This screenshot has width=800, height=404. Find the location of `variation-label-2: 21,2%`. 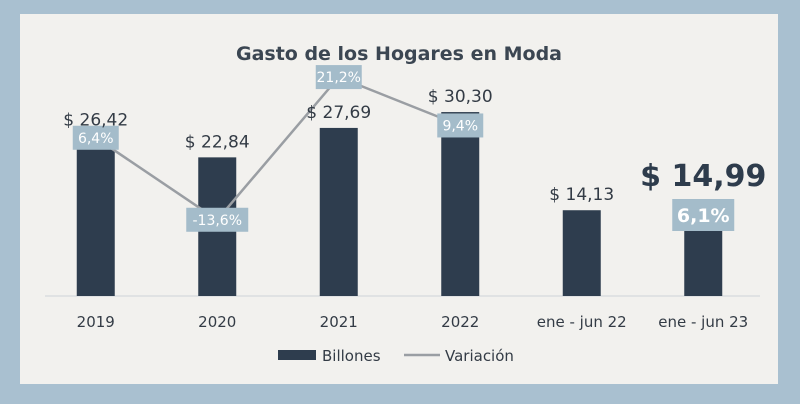

variation-label-2: 21,2% is located at coordinates (339, 78).